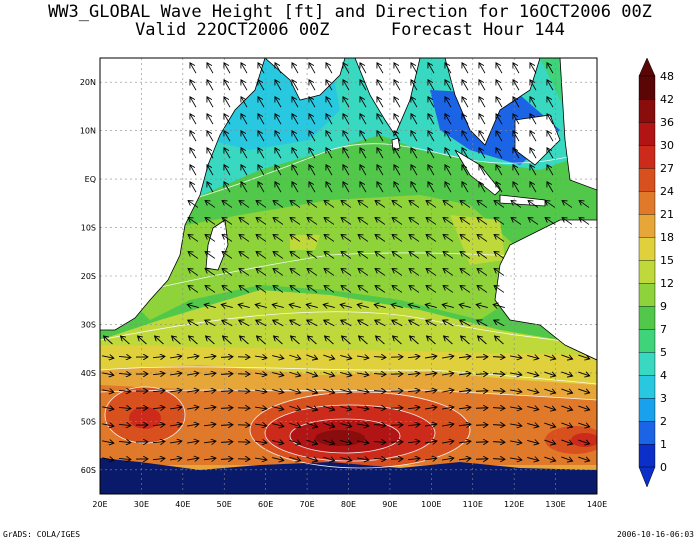  Describe the element at coordinates (306, 504) in the screenshot. I see `lon-tick-label: 70E` at that location.